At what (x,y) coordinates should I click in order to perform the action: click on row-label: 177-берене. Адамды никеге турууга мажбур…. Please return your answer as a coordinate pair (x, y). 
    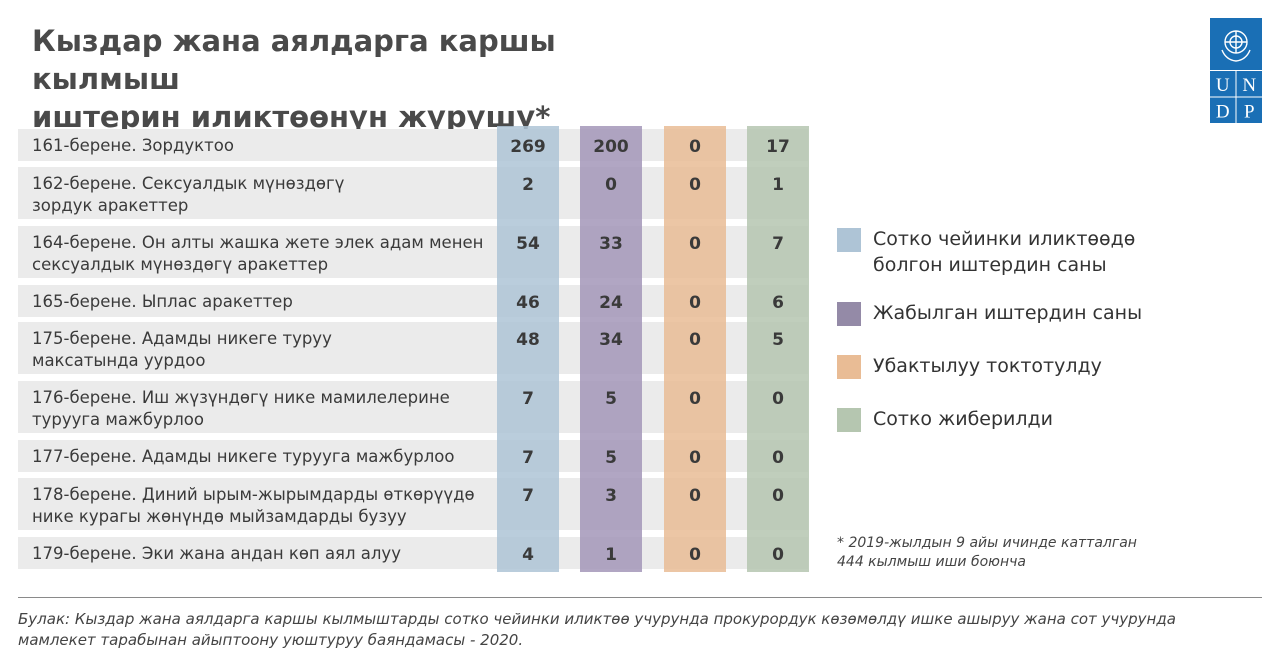
    Looking at the image, I should click on (243, 456).